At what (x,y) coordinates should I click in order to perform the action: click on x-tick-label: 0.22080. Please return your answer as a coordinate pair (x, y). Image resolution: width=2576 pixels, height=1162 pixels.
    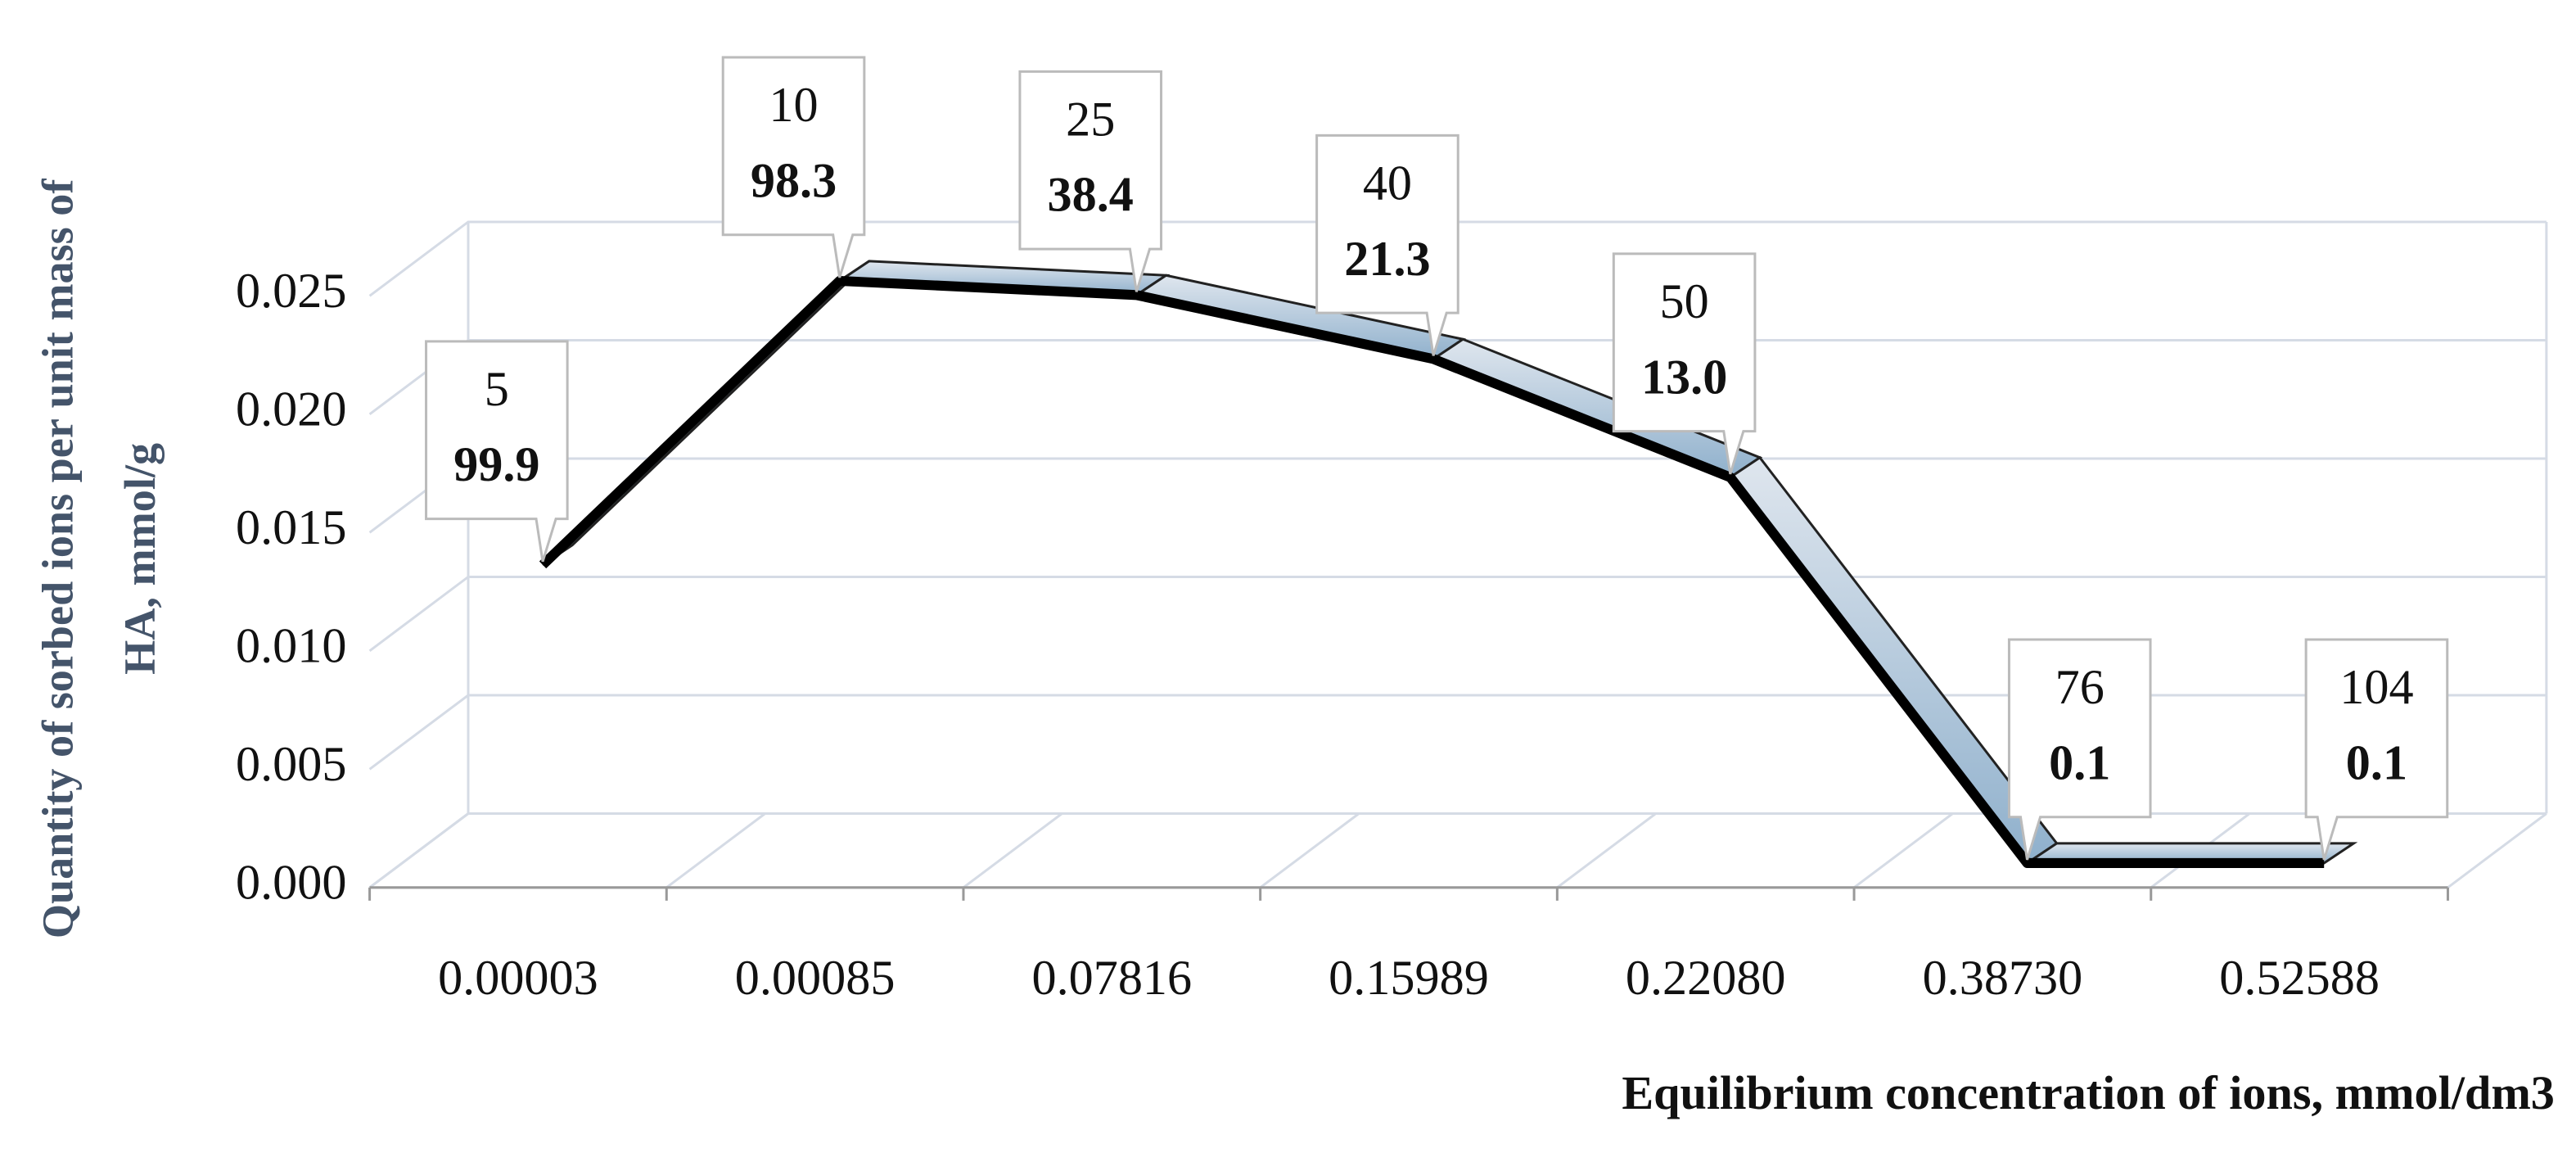
    Looking at the image, I should click on (1706, 979).